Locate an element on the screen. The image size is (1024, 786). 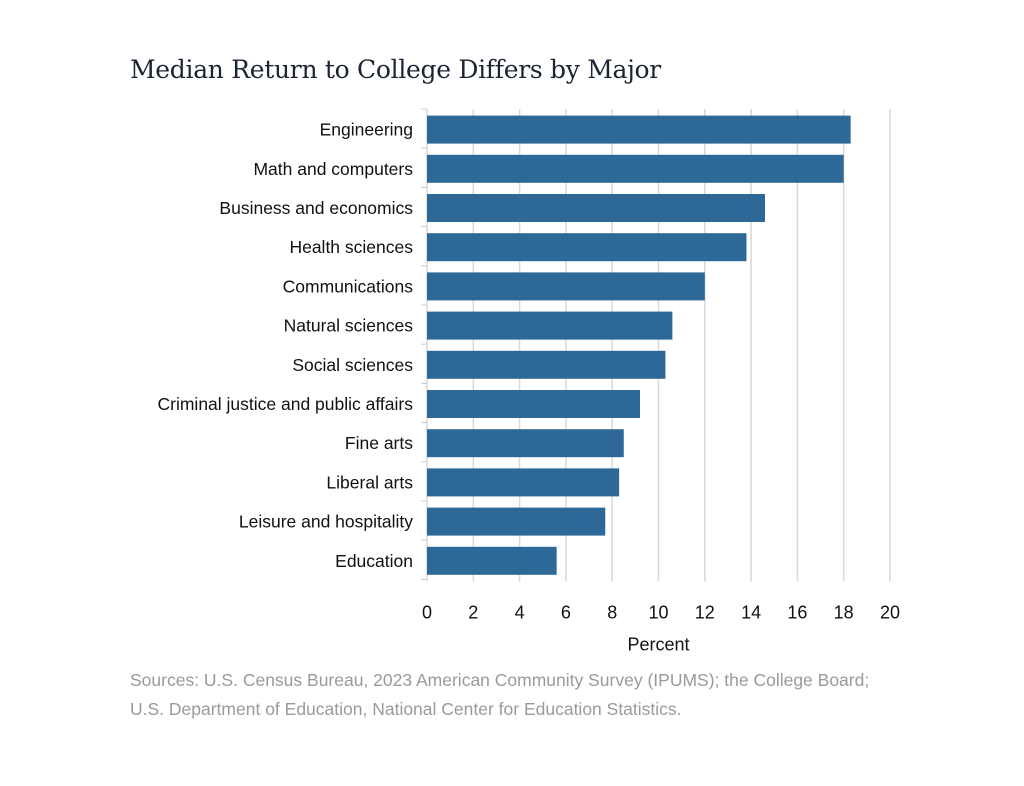
category-label: Math and computers is located at coordinates (333, 169).